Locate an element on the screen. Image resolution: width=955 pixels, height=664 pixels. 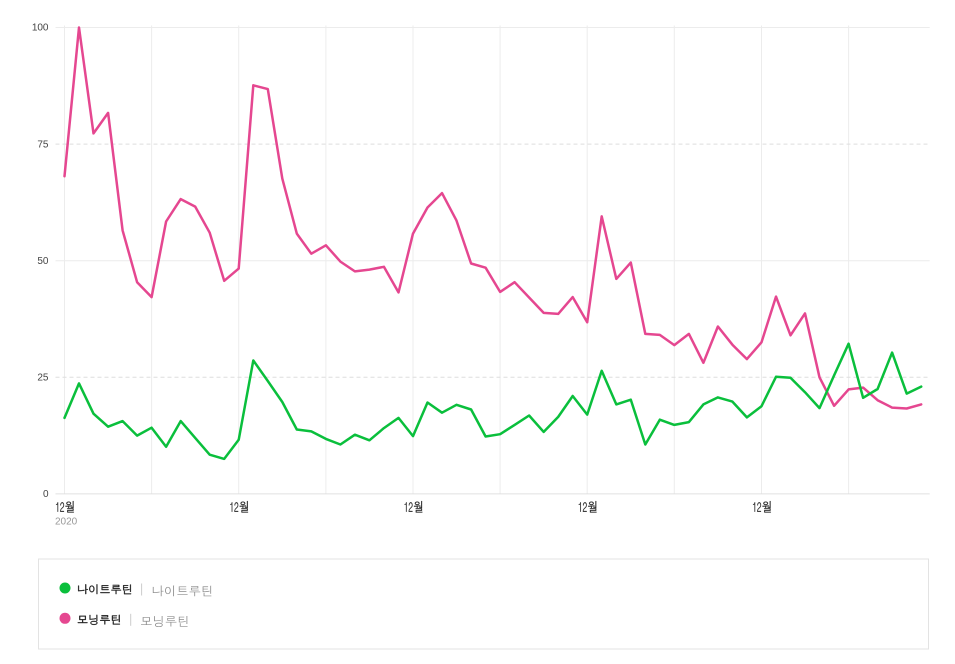
svg-text: 2020 is located at coordinates (66, 522).